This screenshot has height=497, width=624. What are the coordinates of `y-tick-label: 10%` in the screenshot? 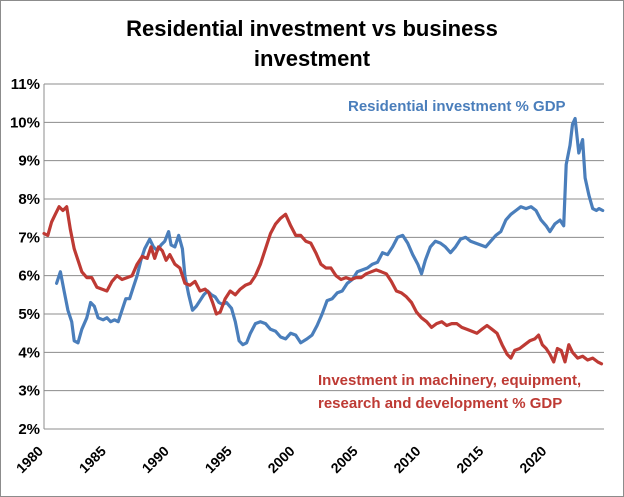 It's located at (25, 122).